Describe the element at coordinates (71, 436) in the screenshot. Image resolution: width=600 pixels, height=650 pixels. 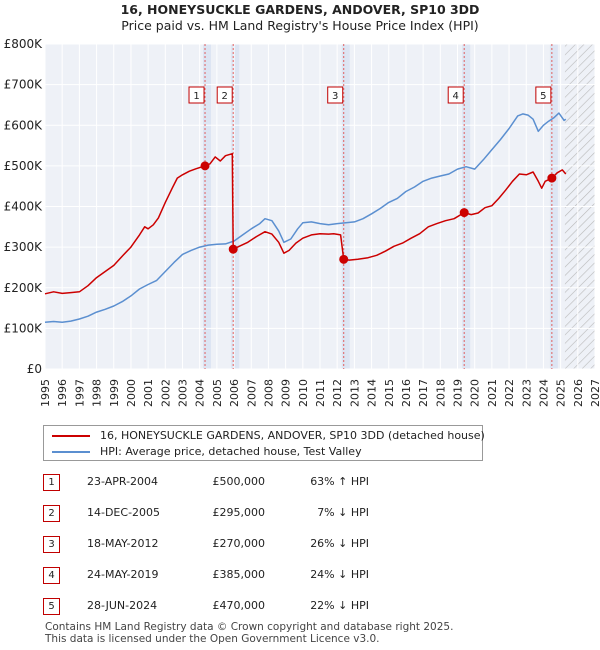
I see `legend-swatch-red` at that location.